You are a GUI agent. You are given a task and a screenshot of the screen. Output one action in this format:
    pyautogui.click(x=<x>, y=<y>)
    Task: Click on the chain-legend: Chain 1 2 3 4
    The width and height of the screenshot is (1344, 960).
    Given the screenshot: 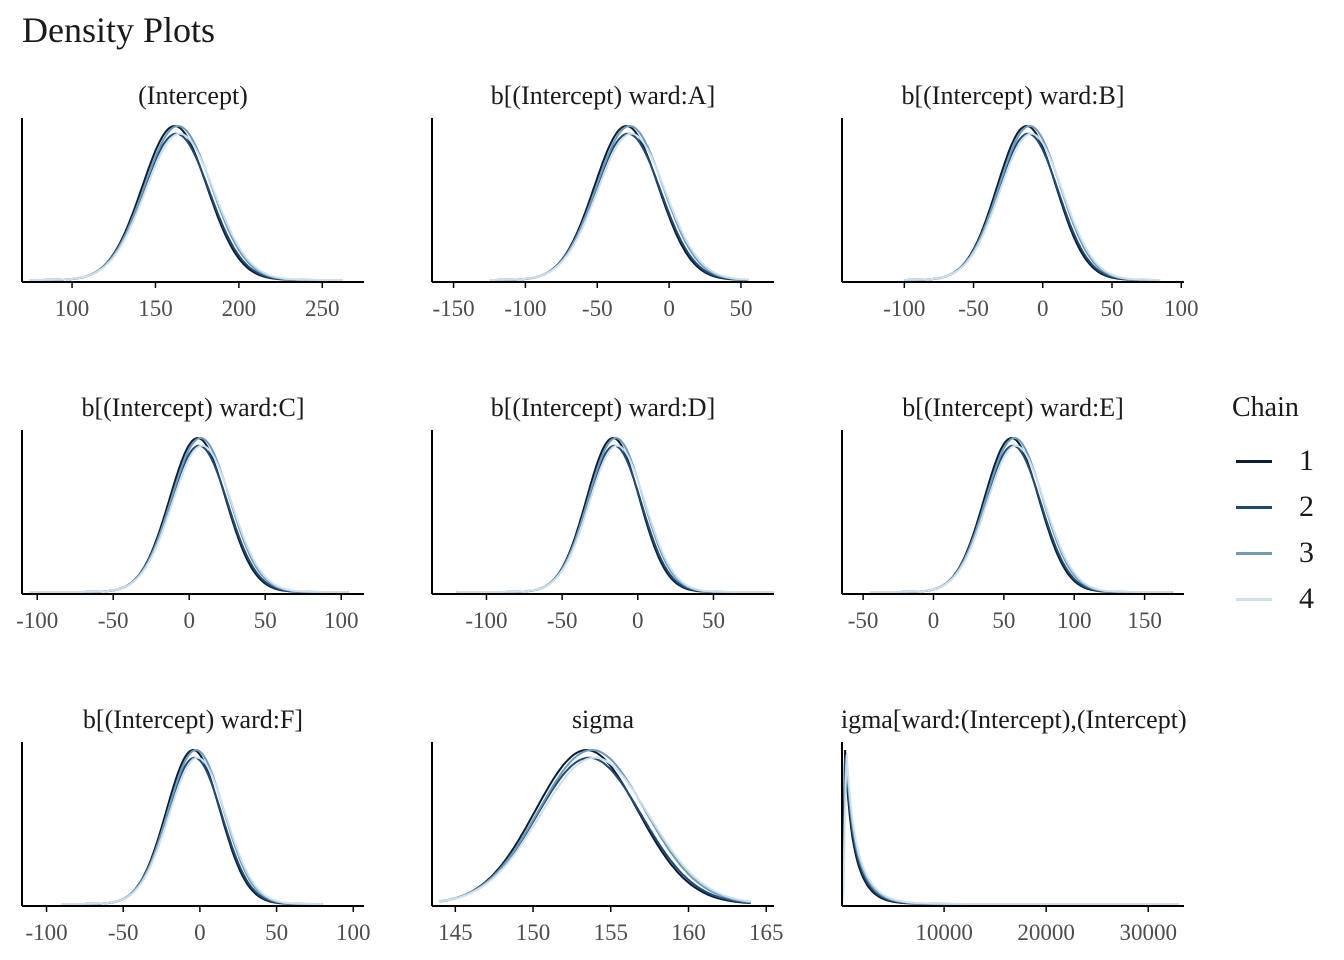 What is the action you would take?
    pyautogui.click(x=1277, y=507)
    